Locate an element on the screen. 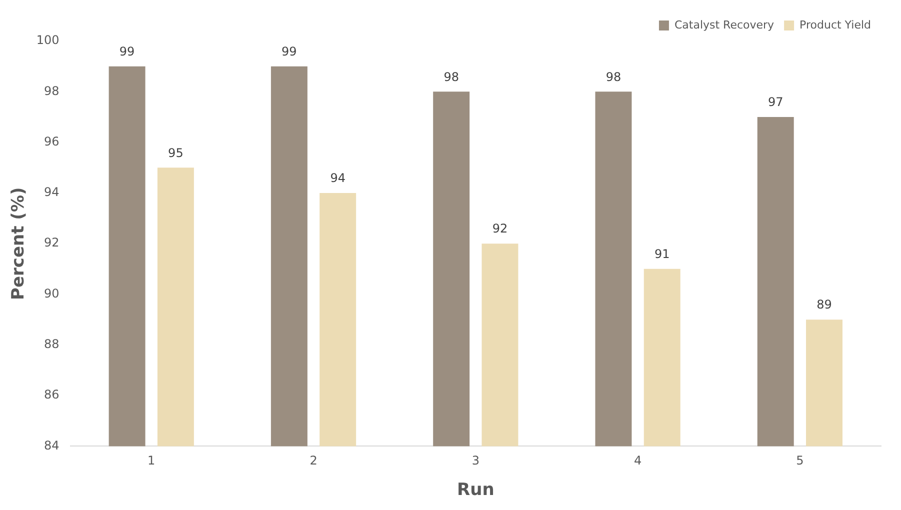  y-tick-label: 98 is located at coordinates (52, 91).